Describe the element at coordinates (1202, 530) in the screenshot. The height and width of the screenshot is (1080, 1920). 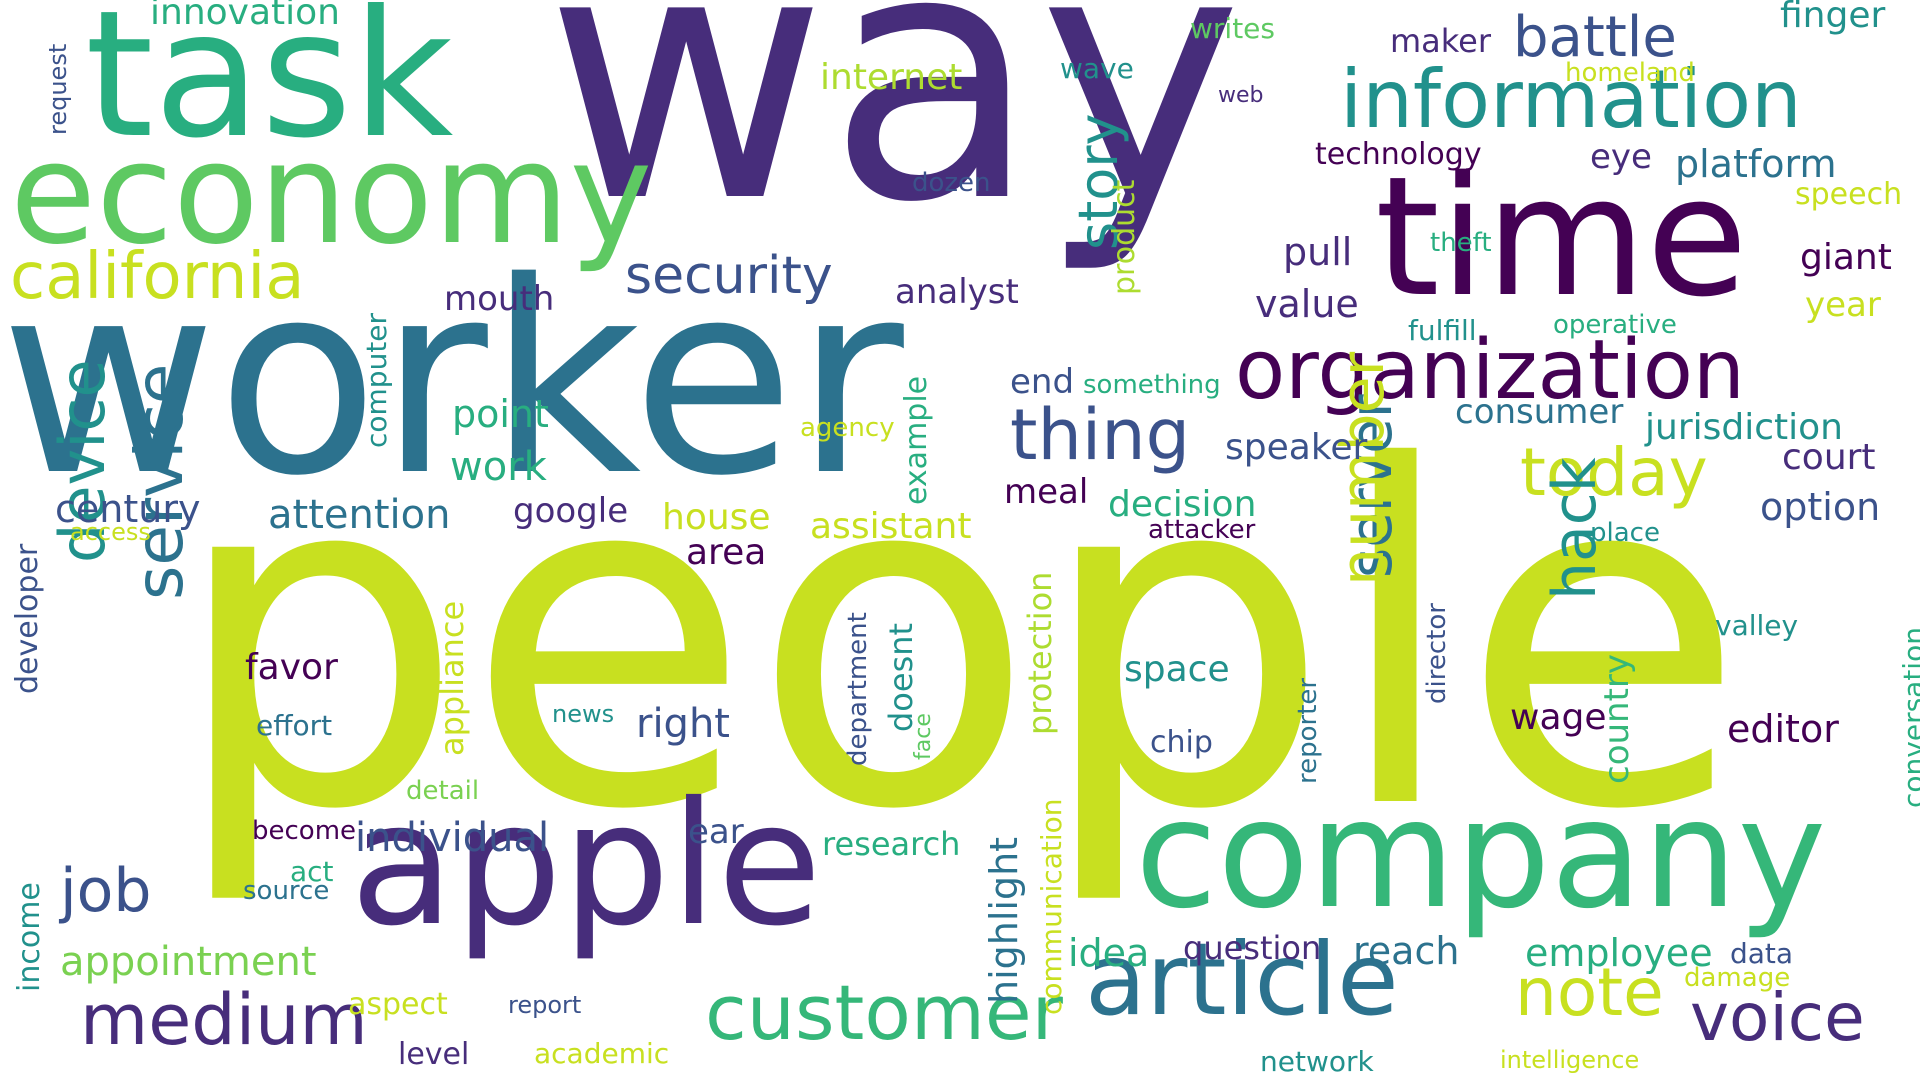
I see `word-attacker: attacker` at that location.